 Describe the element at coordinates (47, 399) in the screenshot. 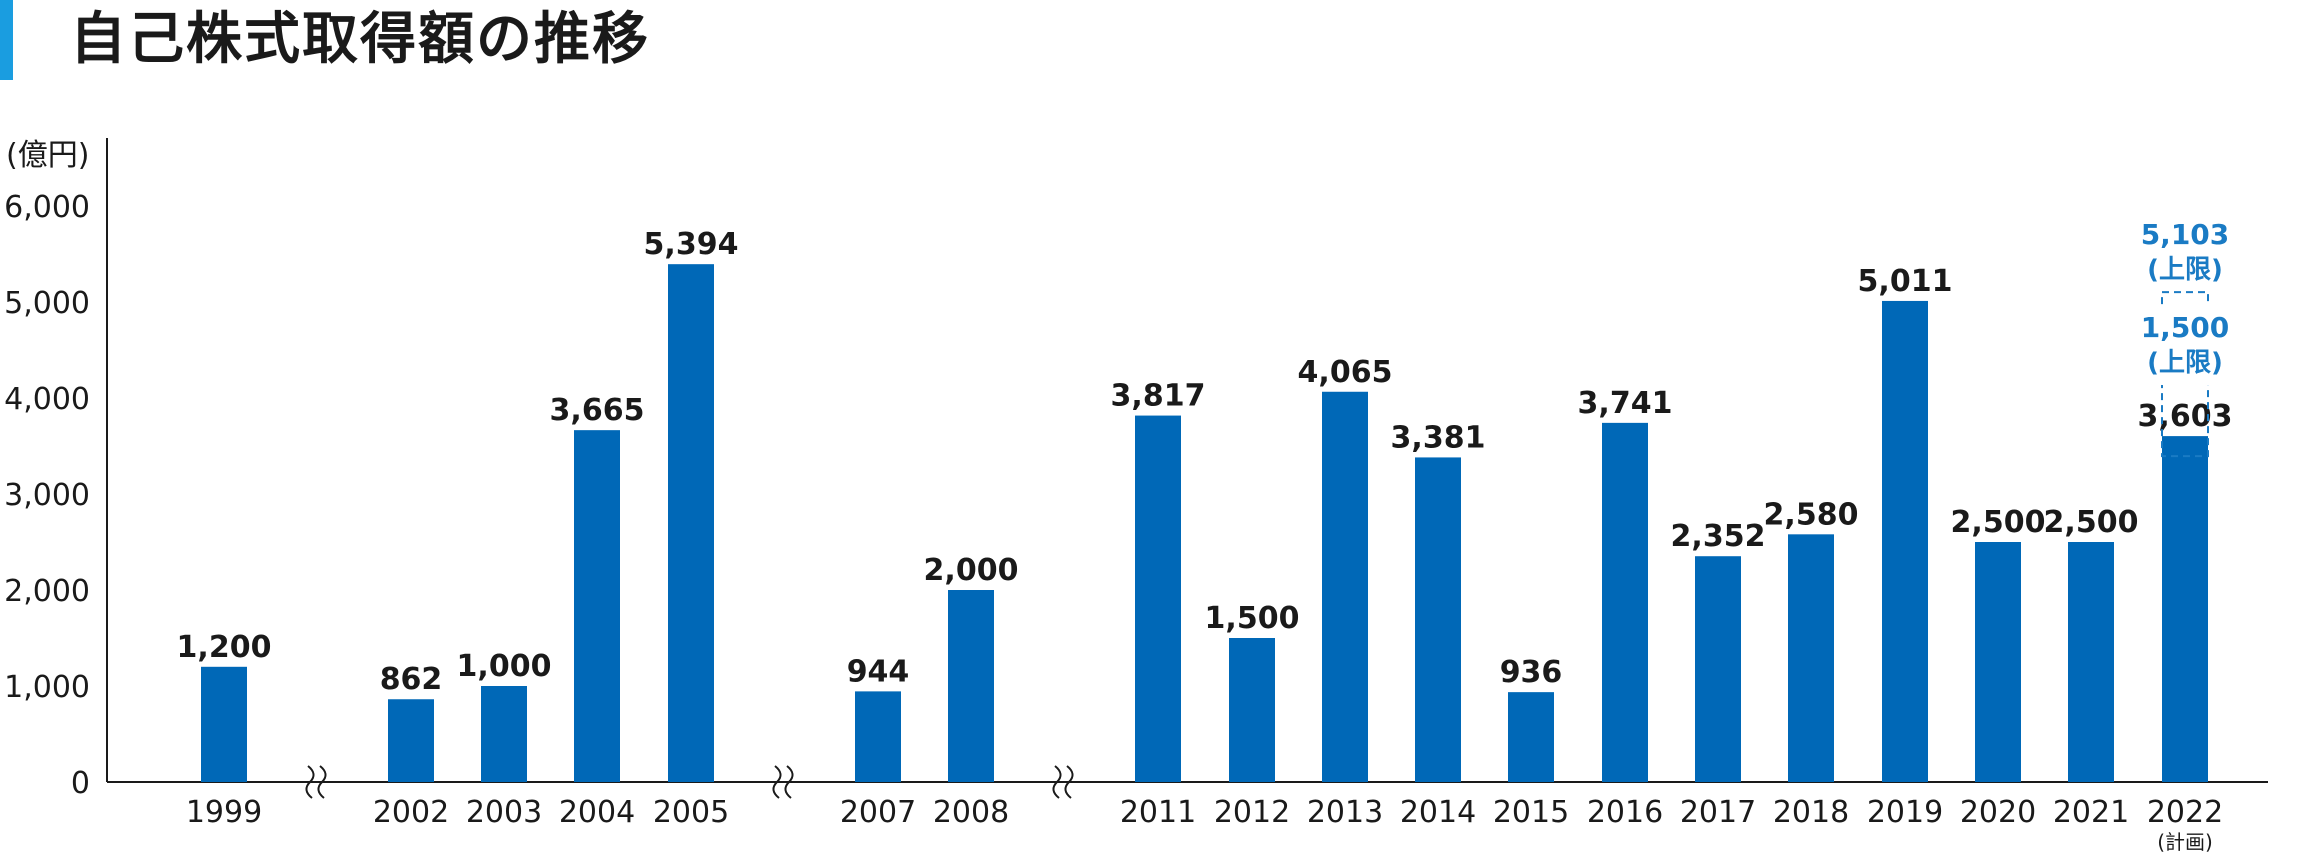

I see `y-tick-label: 4,000` at that location.